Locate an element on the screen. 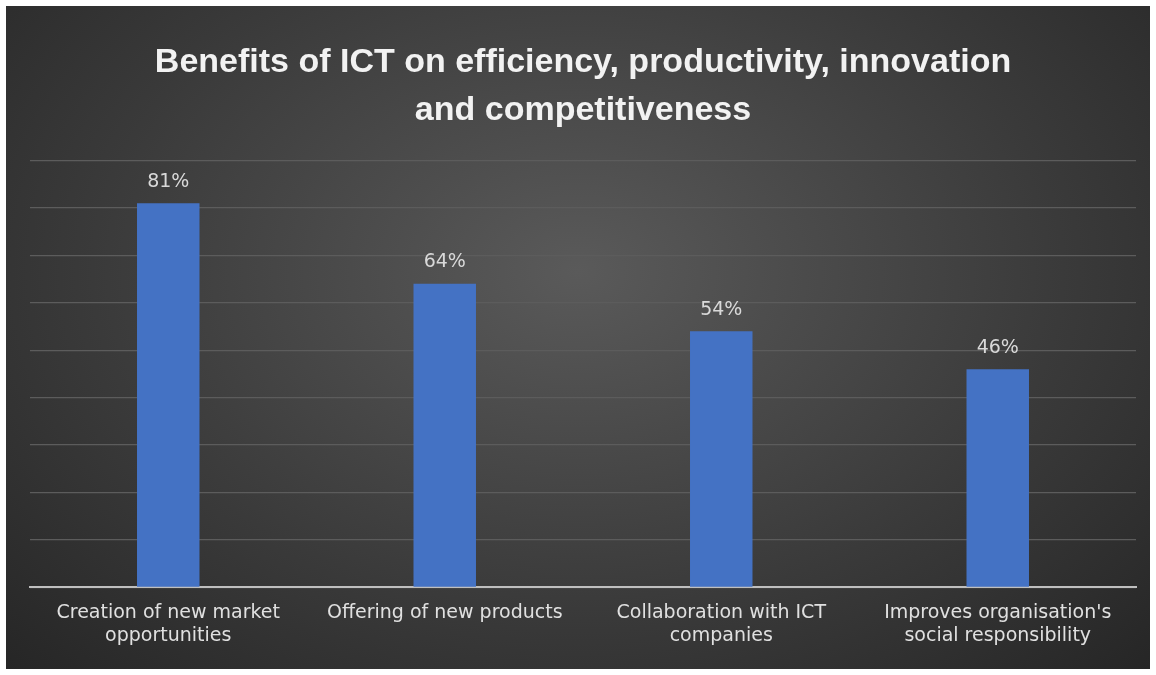  data-label: 64% is located at coordinates (444, 260).